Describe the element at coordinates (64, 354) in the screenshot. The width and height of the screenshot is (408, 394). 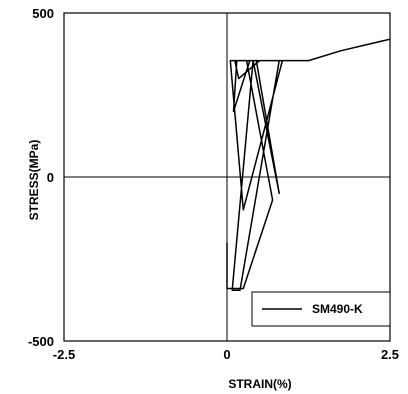
I see `x-tick-label: -2.5` at that location.